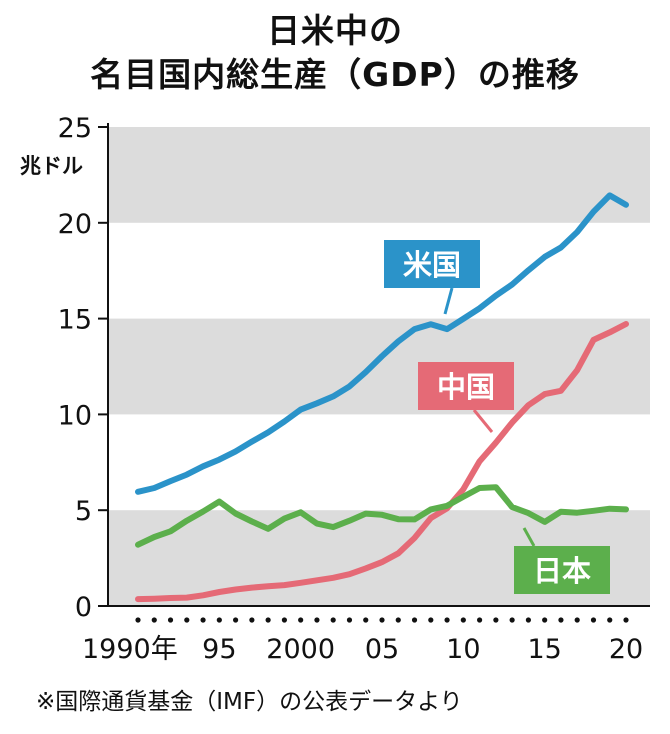 This screenshot has height=734, width=670. What do you see at coordinates (83, 607) in the screenshot?
I see `y-tick-label: 0` at bounding box center [83, 607].